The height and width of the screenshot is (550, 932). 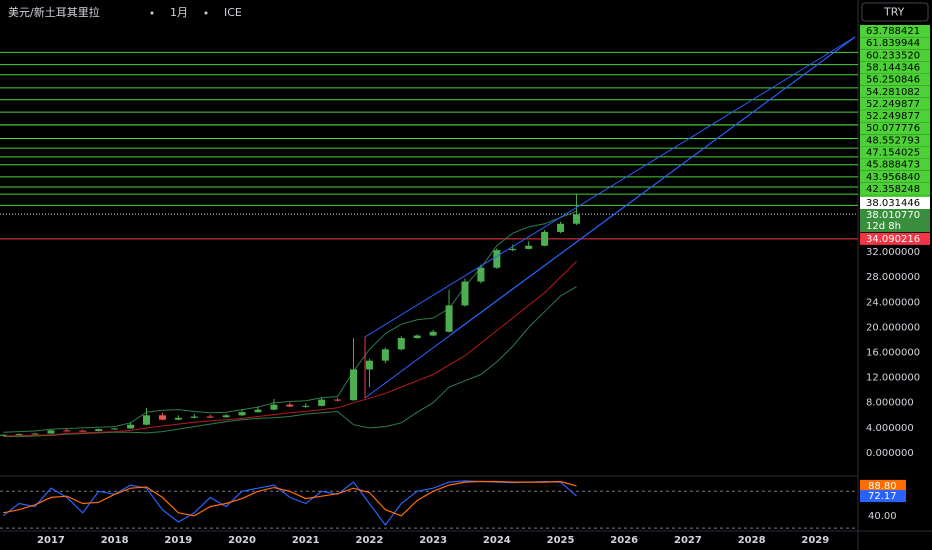 I want to click on countdown: 12d 8h, so click(x=883, y=226).